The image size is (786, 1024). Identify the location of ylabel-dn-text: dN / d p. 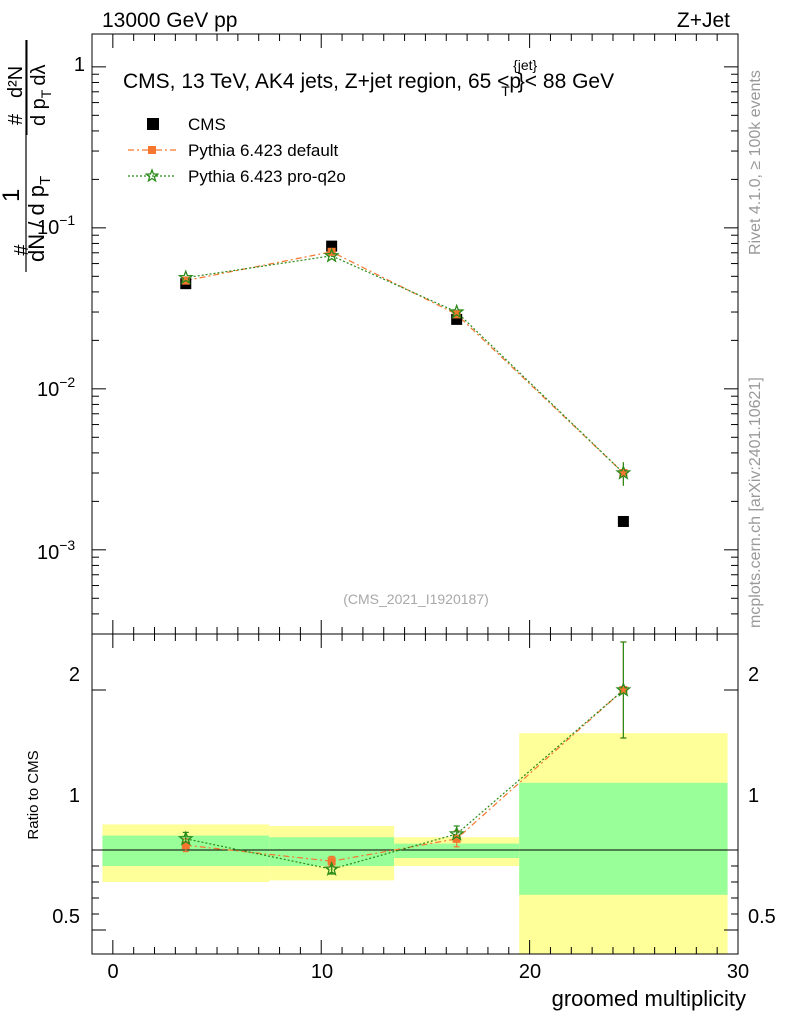
(36, 223).